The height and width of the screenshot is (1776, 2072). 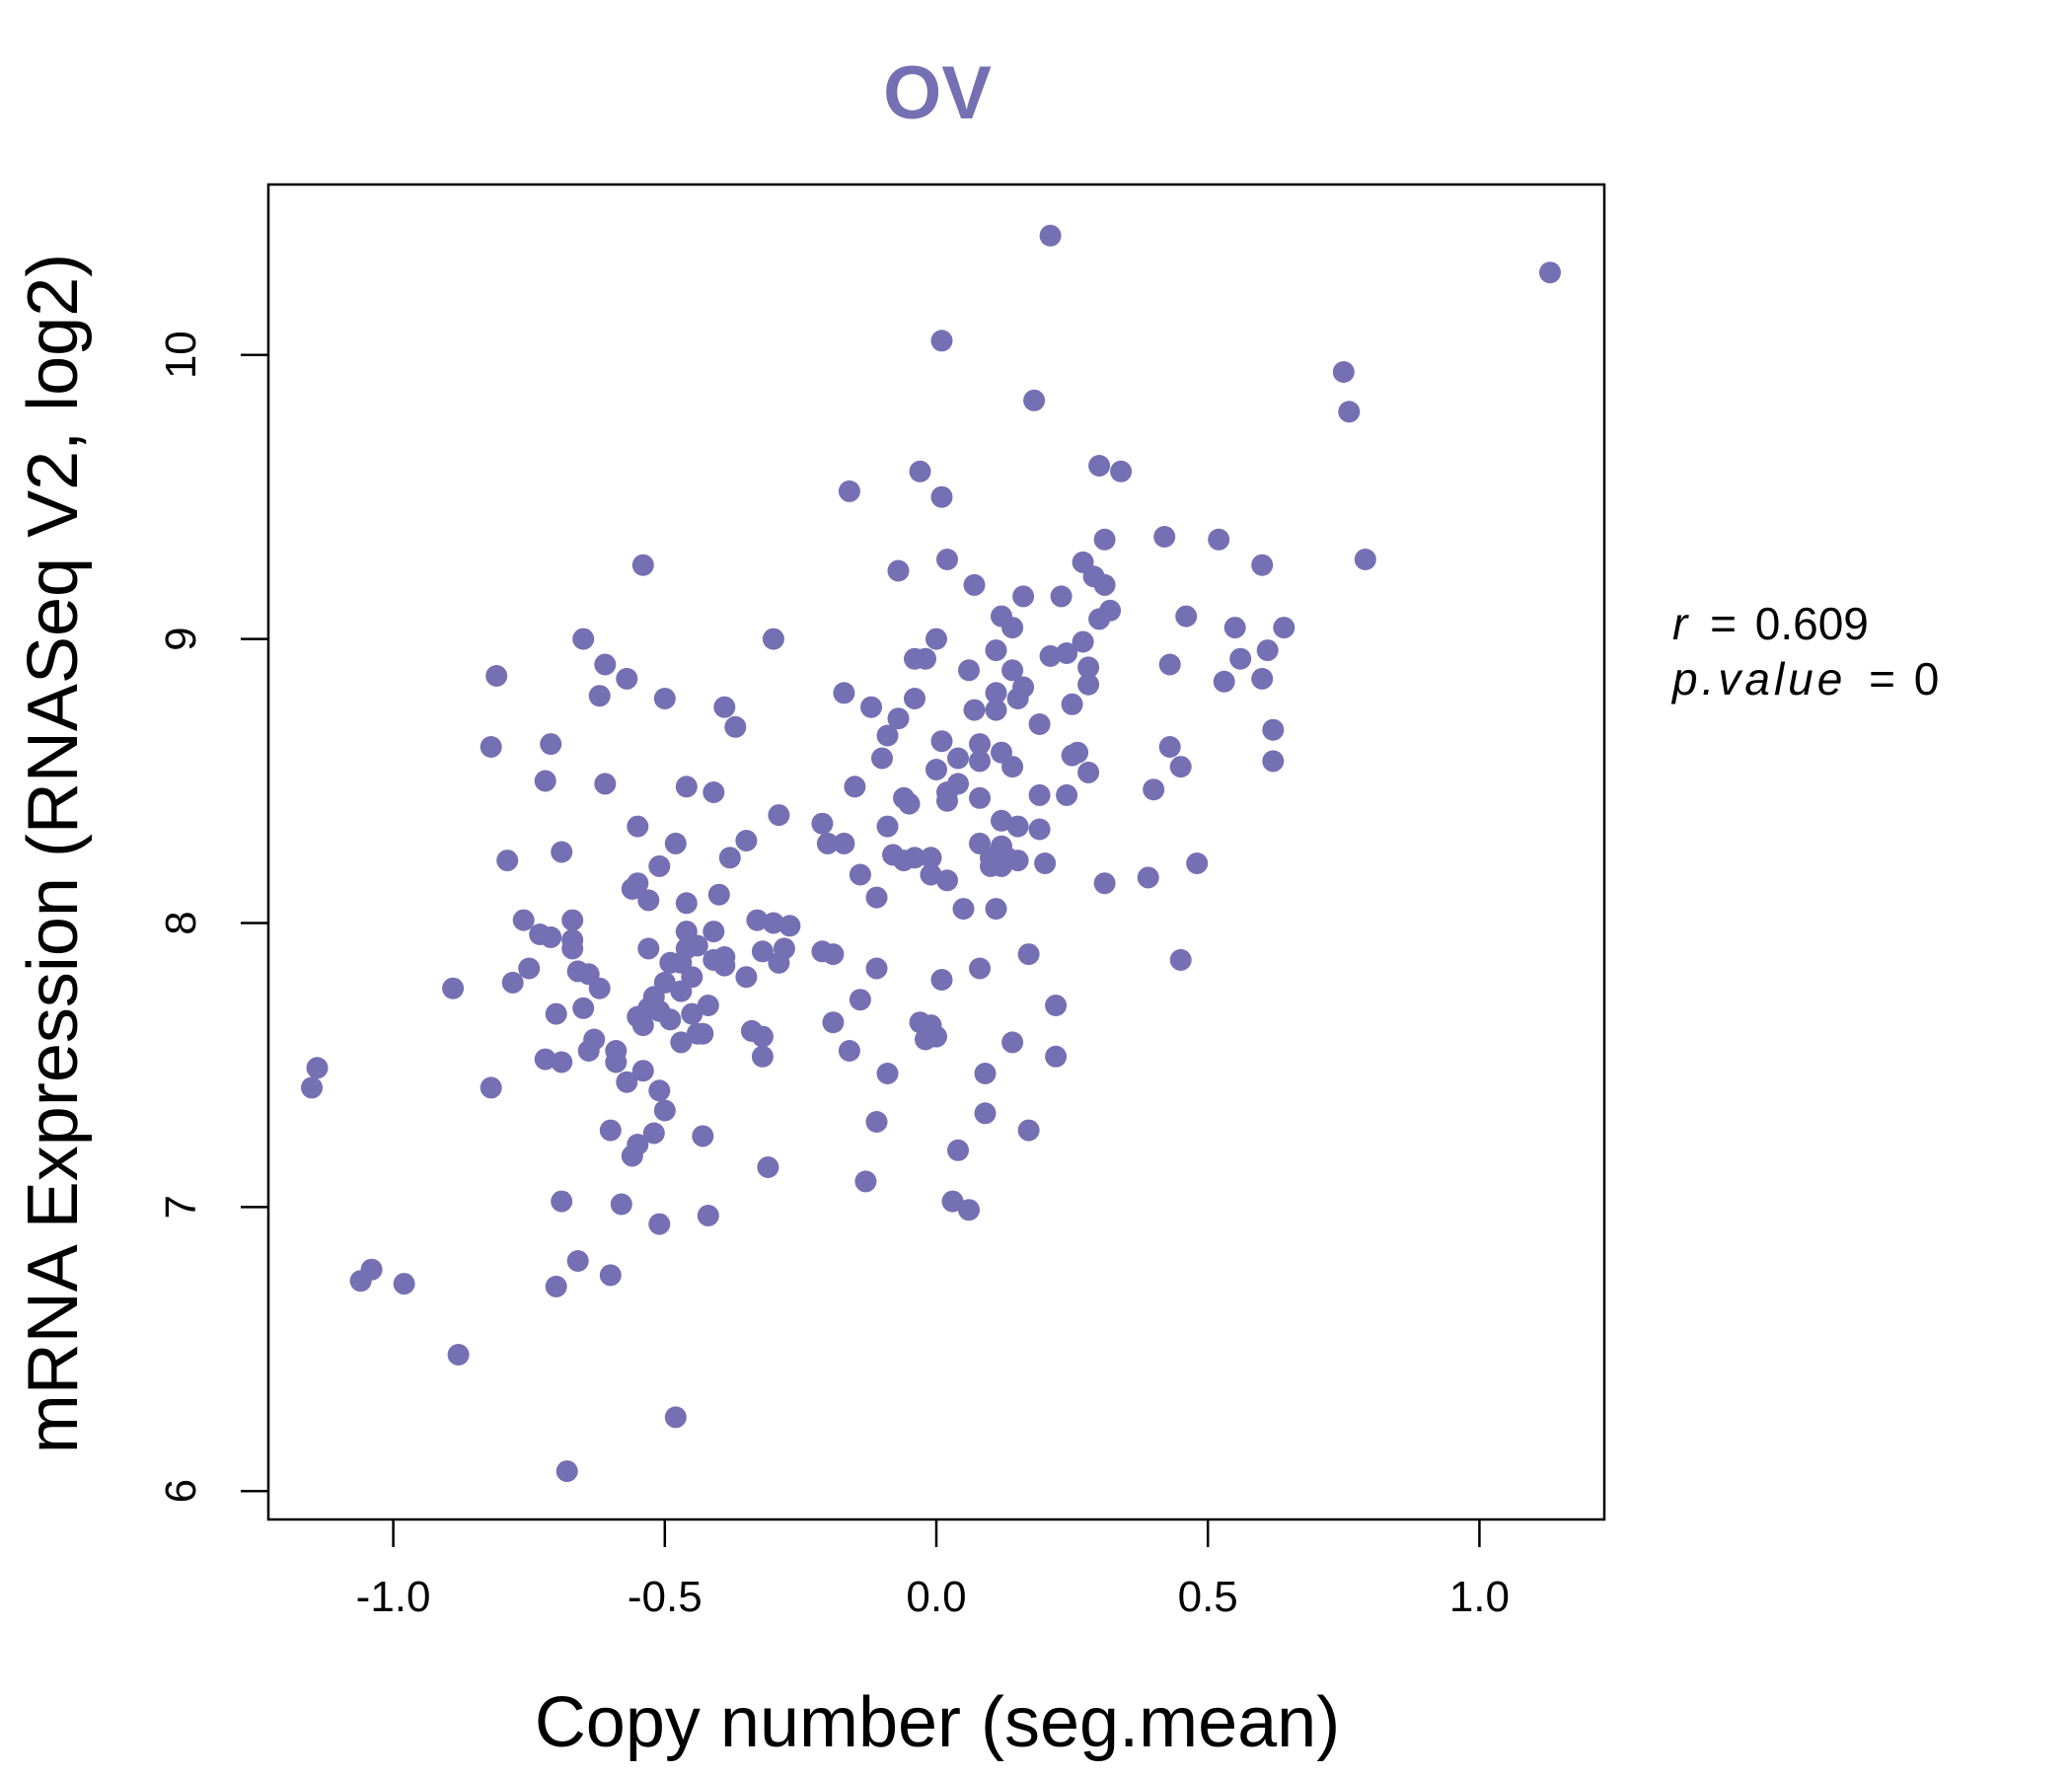 I want to click on x-axis: -1.0 -0.5 0.0 0.5 1.0, so click(x=933, y=1570).